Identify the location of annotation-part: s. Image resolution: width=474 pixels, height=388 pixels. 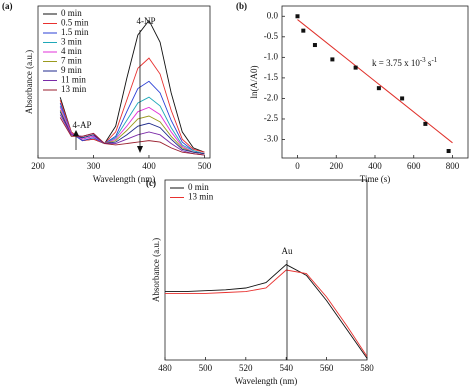
(429, 63).